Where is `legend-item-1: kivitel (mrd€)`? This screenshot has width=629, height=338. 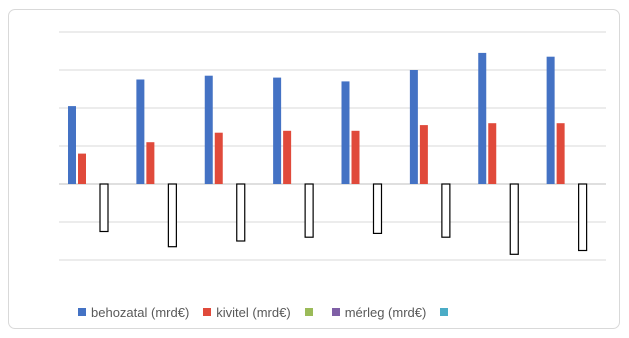
legend-item-1: kivitel (mrd€) is located at coordinates (247, 312).